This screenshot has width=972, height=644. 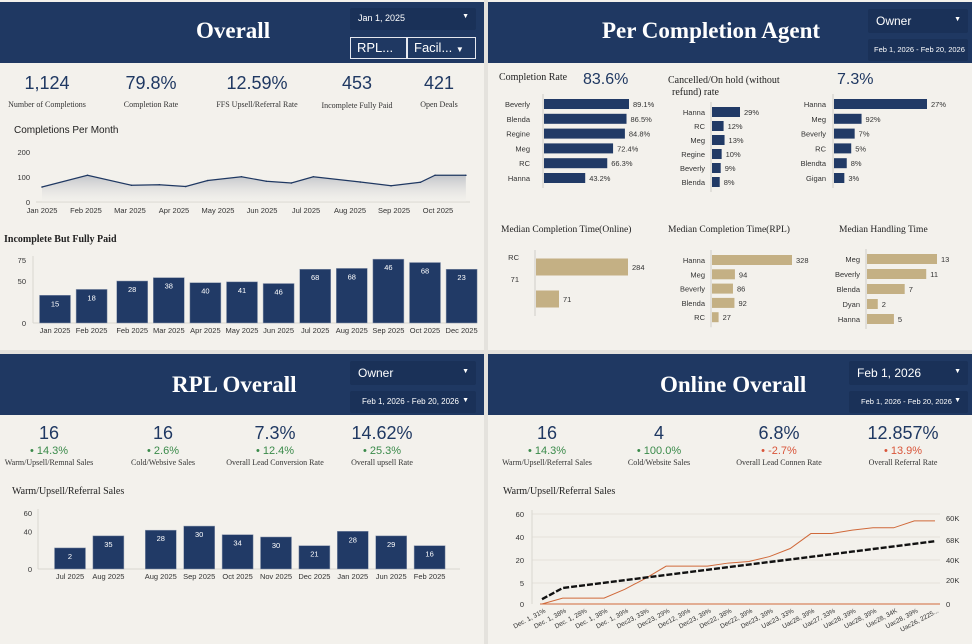 What do you see at coordinates (28, 513) in the screenshot?
I see `y-tick-label: 60` at bounding box center [28, 513].